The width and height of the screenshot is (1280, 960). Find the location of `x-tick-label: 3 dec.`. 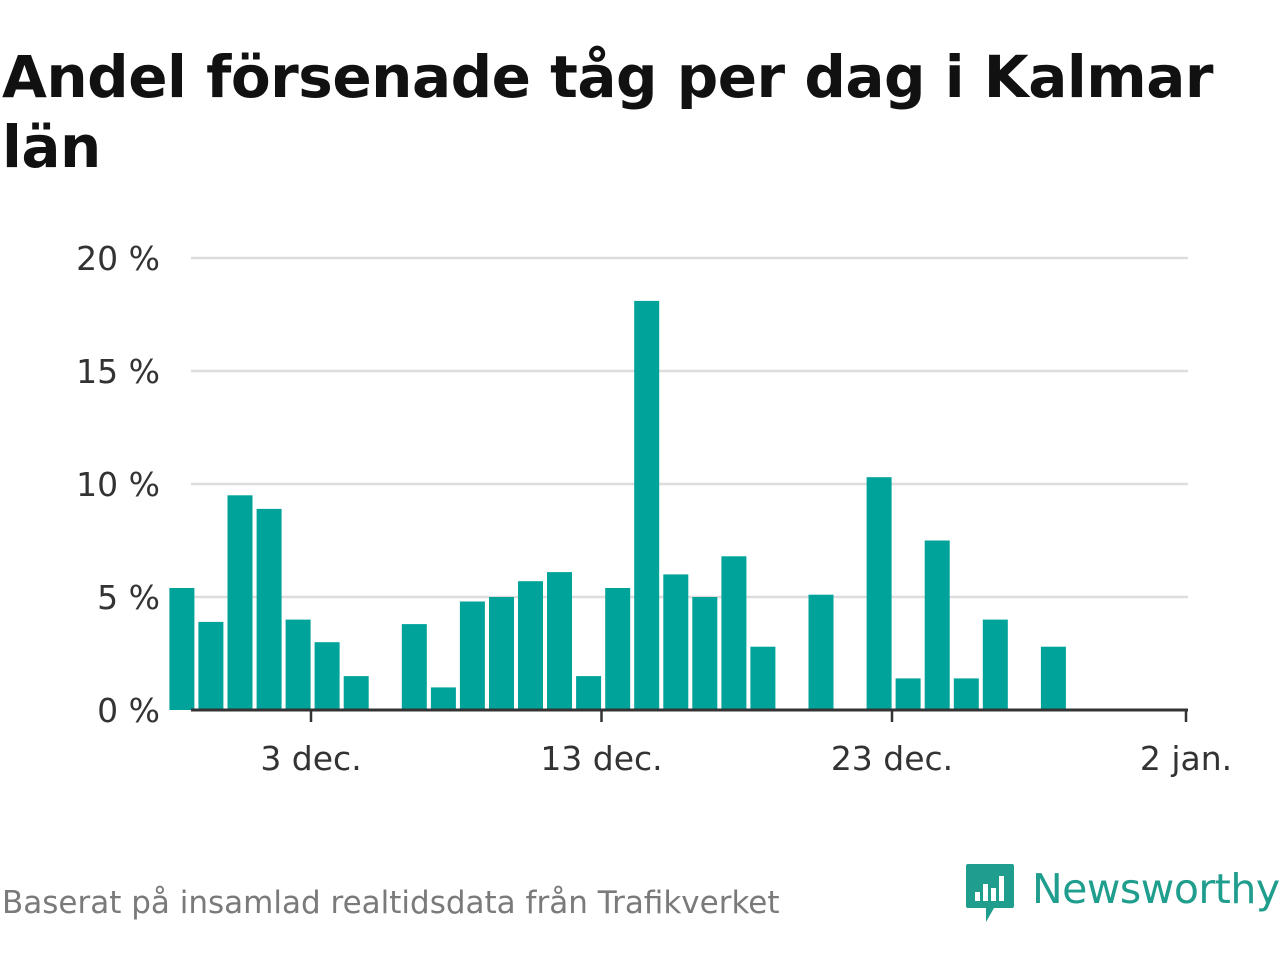

x-tick-label: 3 dec. is located at coordinates (310, 758).